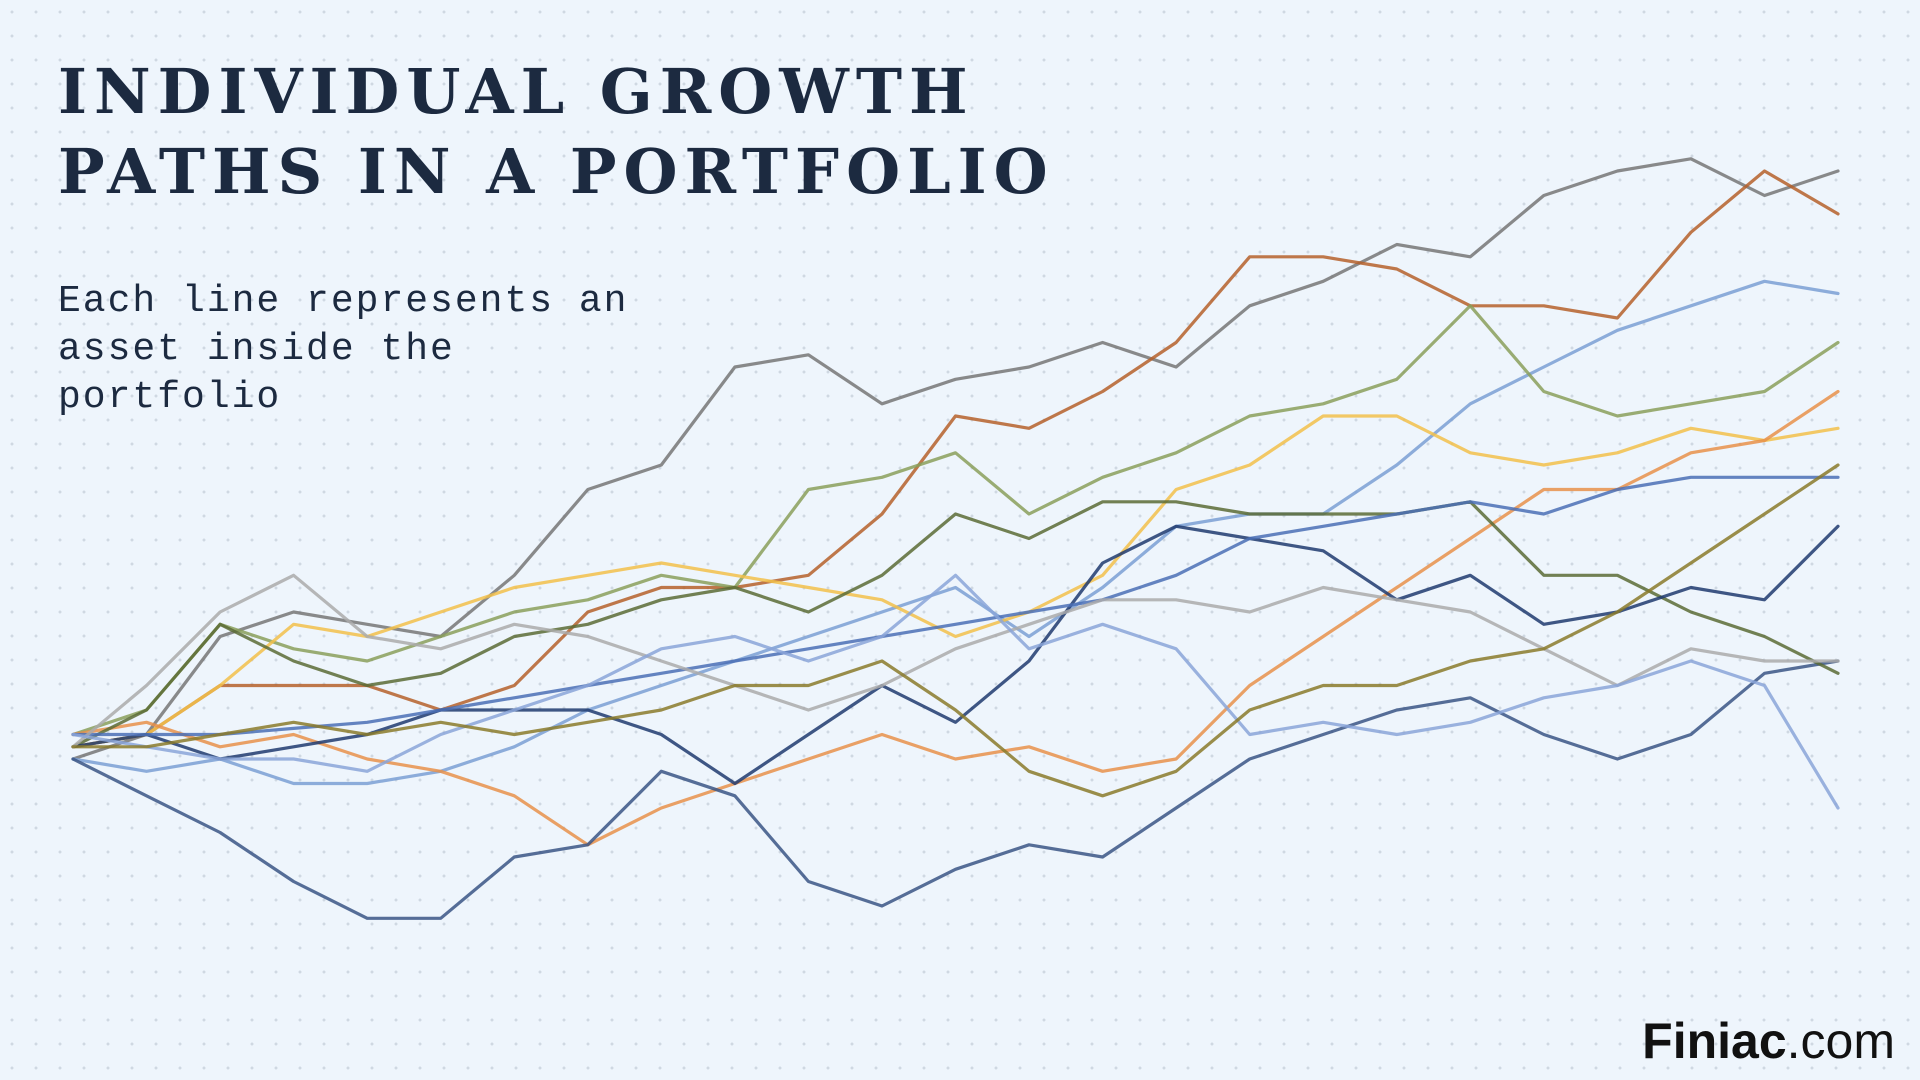 This screenshot has width=1920, height=1080. Describe the element at coordinates (169, 397) in the screenshot. I see `subtitle: portfolio` at that location.